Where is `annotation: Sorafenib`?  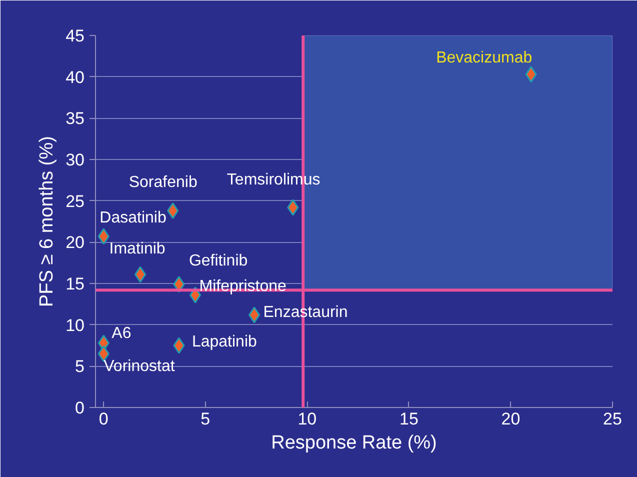 annotation: Sorafenib is located at coordinates (163, 182).